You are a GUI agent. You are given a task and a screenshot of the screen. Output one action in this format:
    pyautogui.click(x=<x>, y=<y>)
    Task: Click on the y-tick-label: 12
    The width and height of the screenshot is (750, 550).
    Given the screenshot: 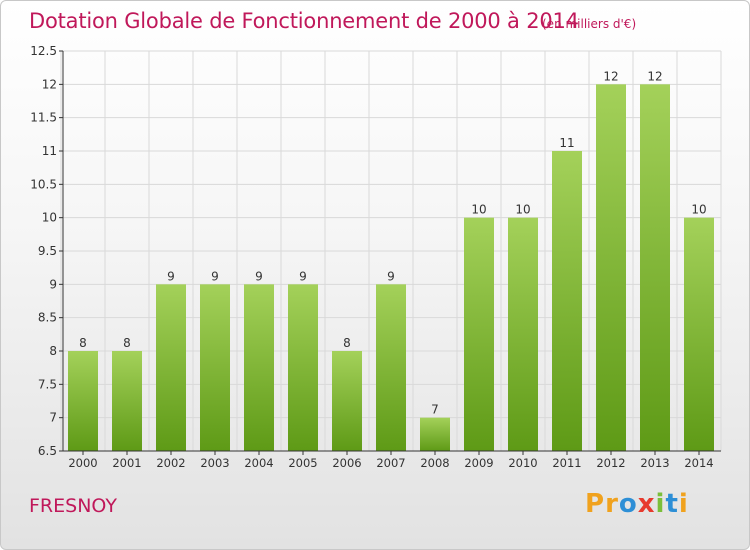 What is the action you would take?
    pyautogui.click(x=49, y=84)
    